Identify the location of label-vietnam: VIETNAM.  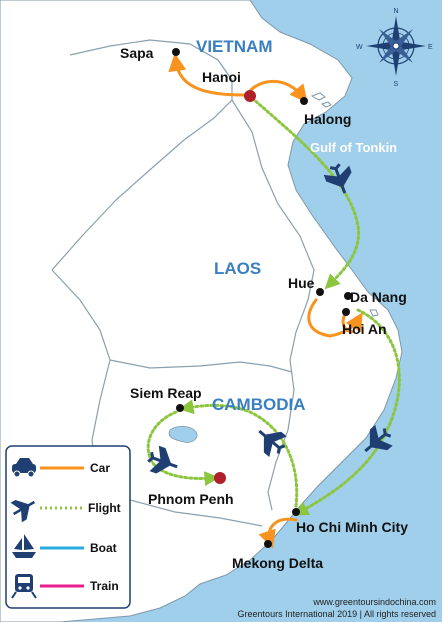
(234, 46).